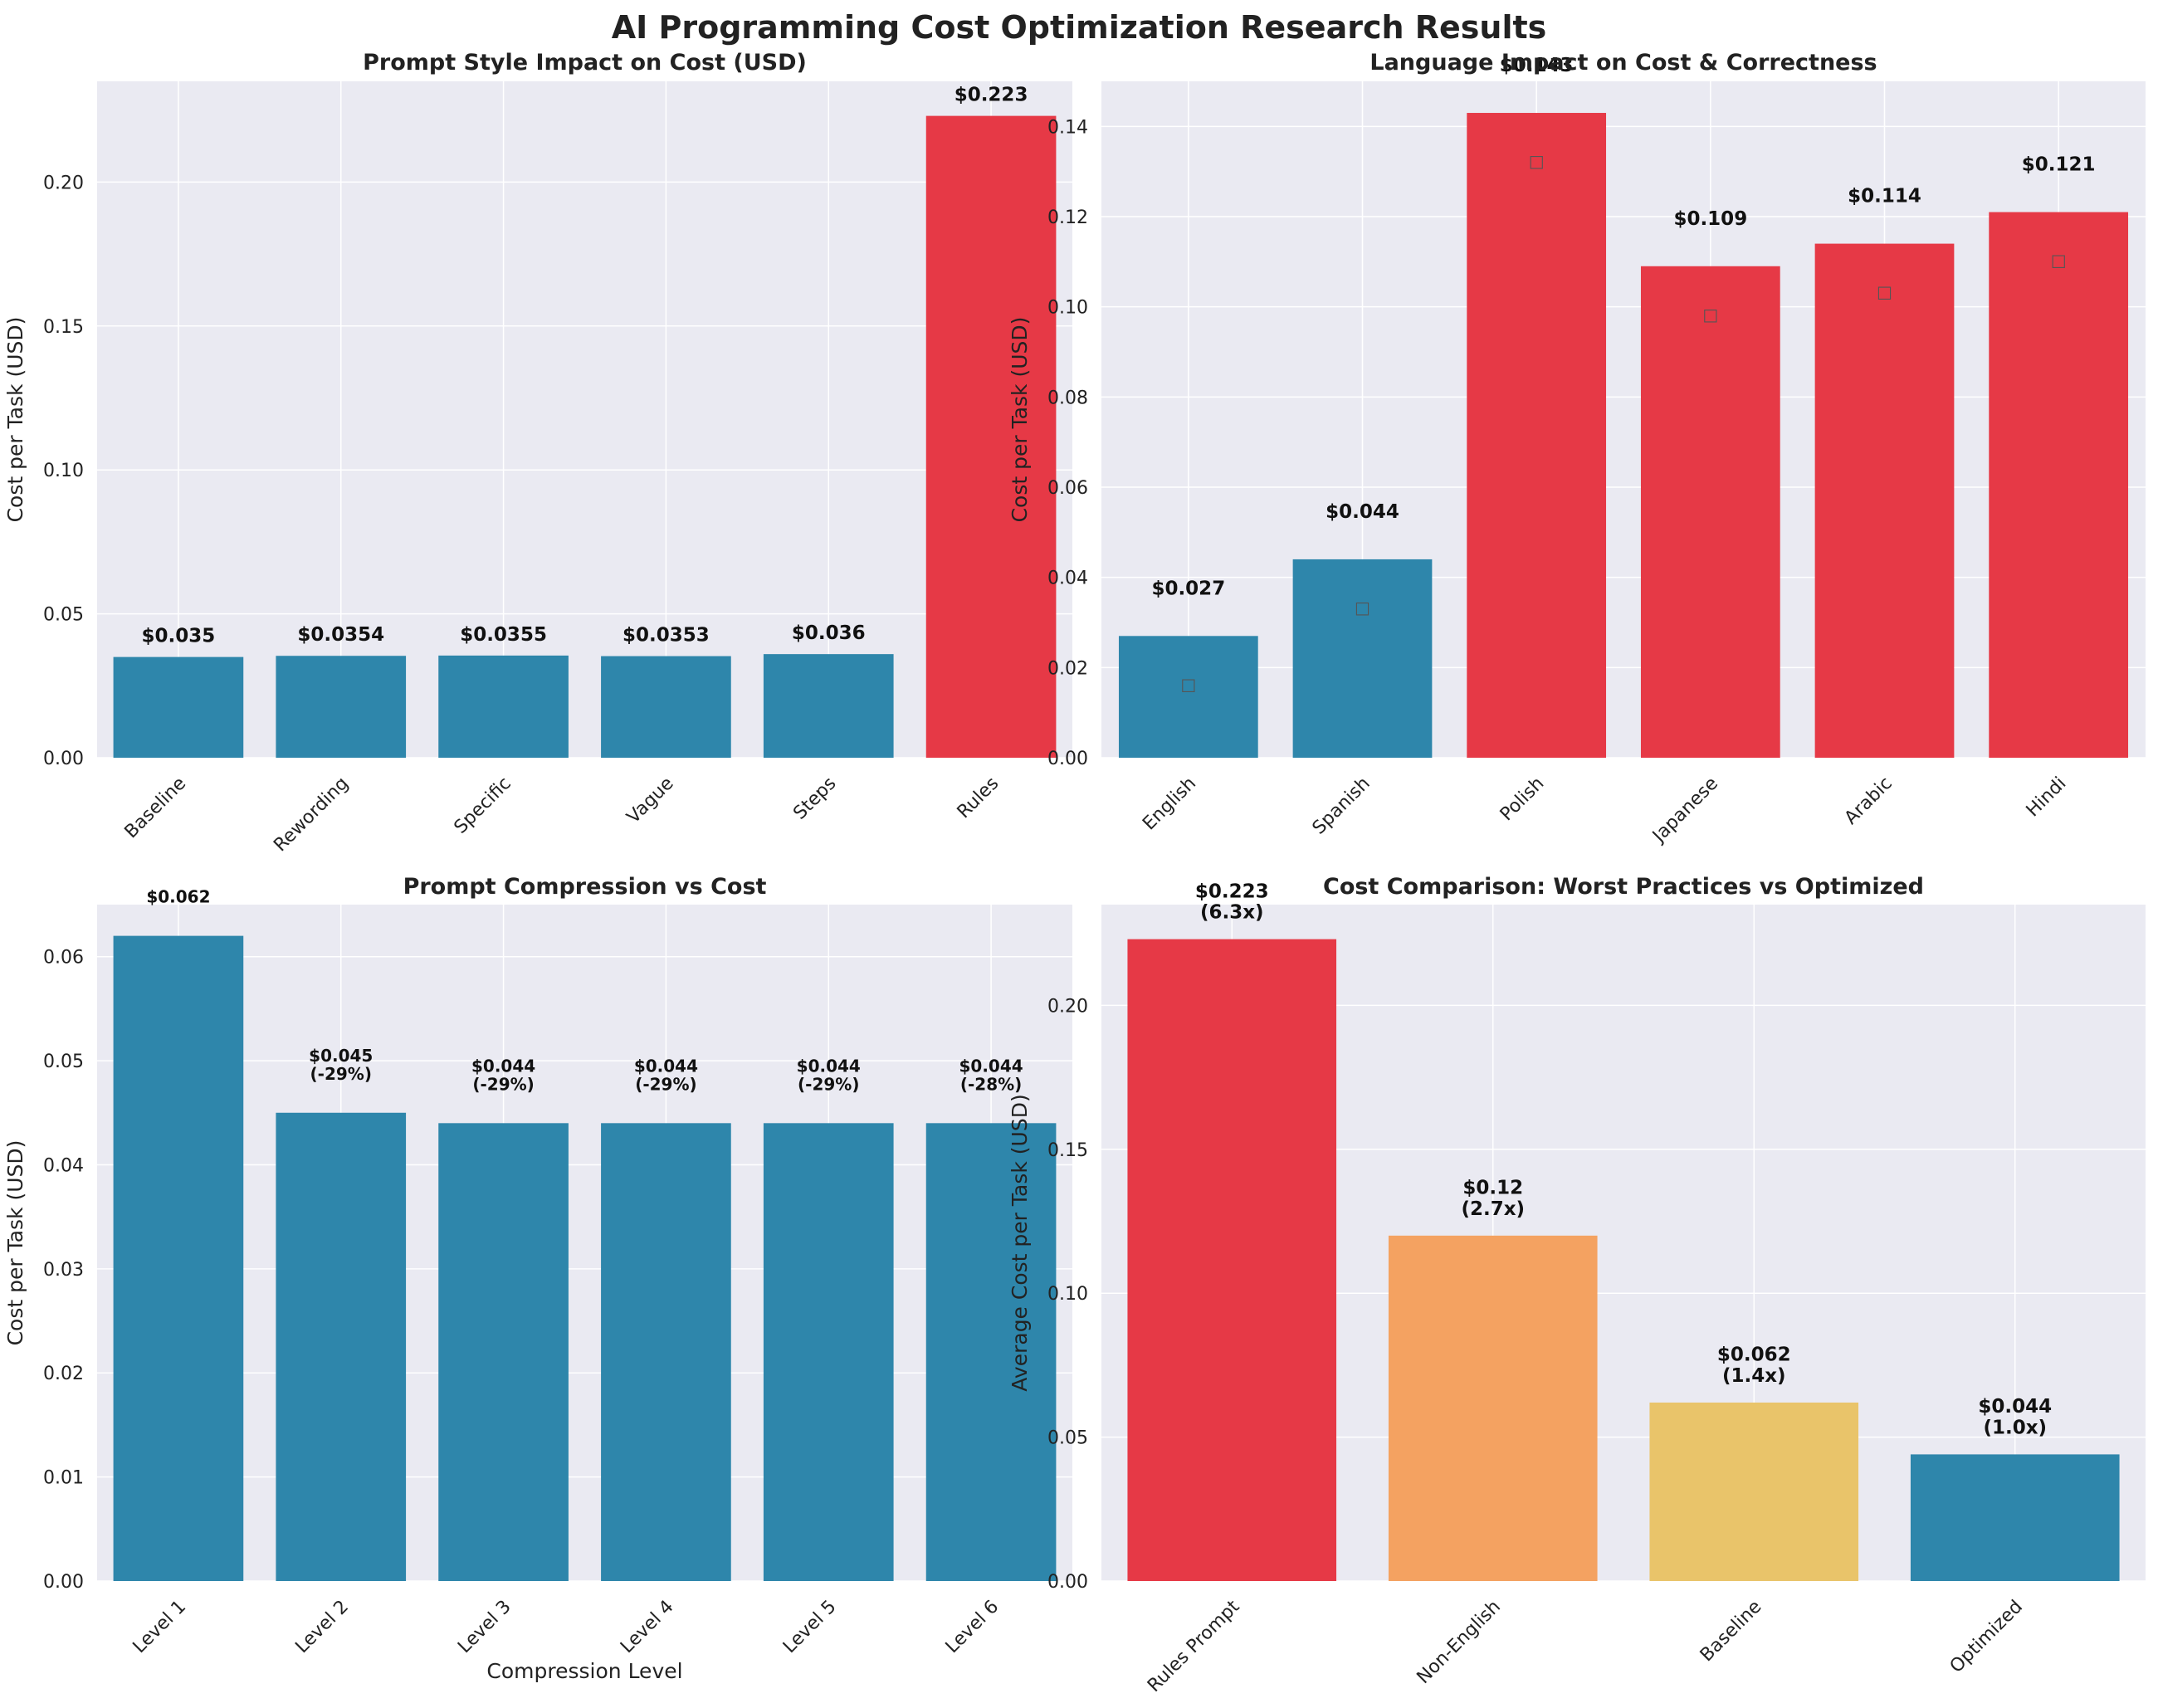 The width and height of the screenshot is (2158, 1708). I want to click on bar-value-label: $0.143, so click(1537, 65).